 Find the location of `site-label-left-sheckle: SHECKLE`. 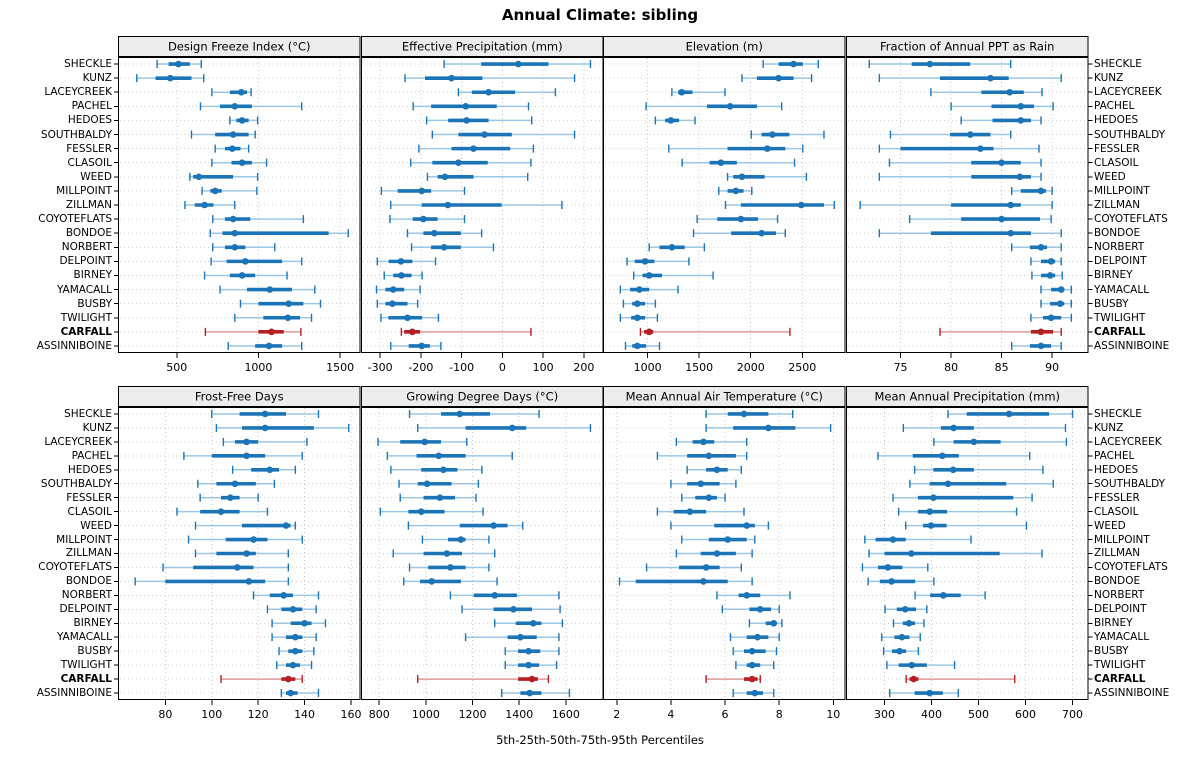

site-label-left-sheckle: SHECKLE is located at coordinates (88, 413).